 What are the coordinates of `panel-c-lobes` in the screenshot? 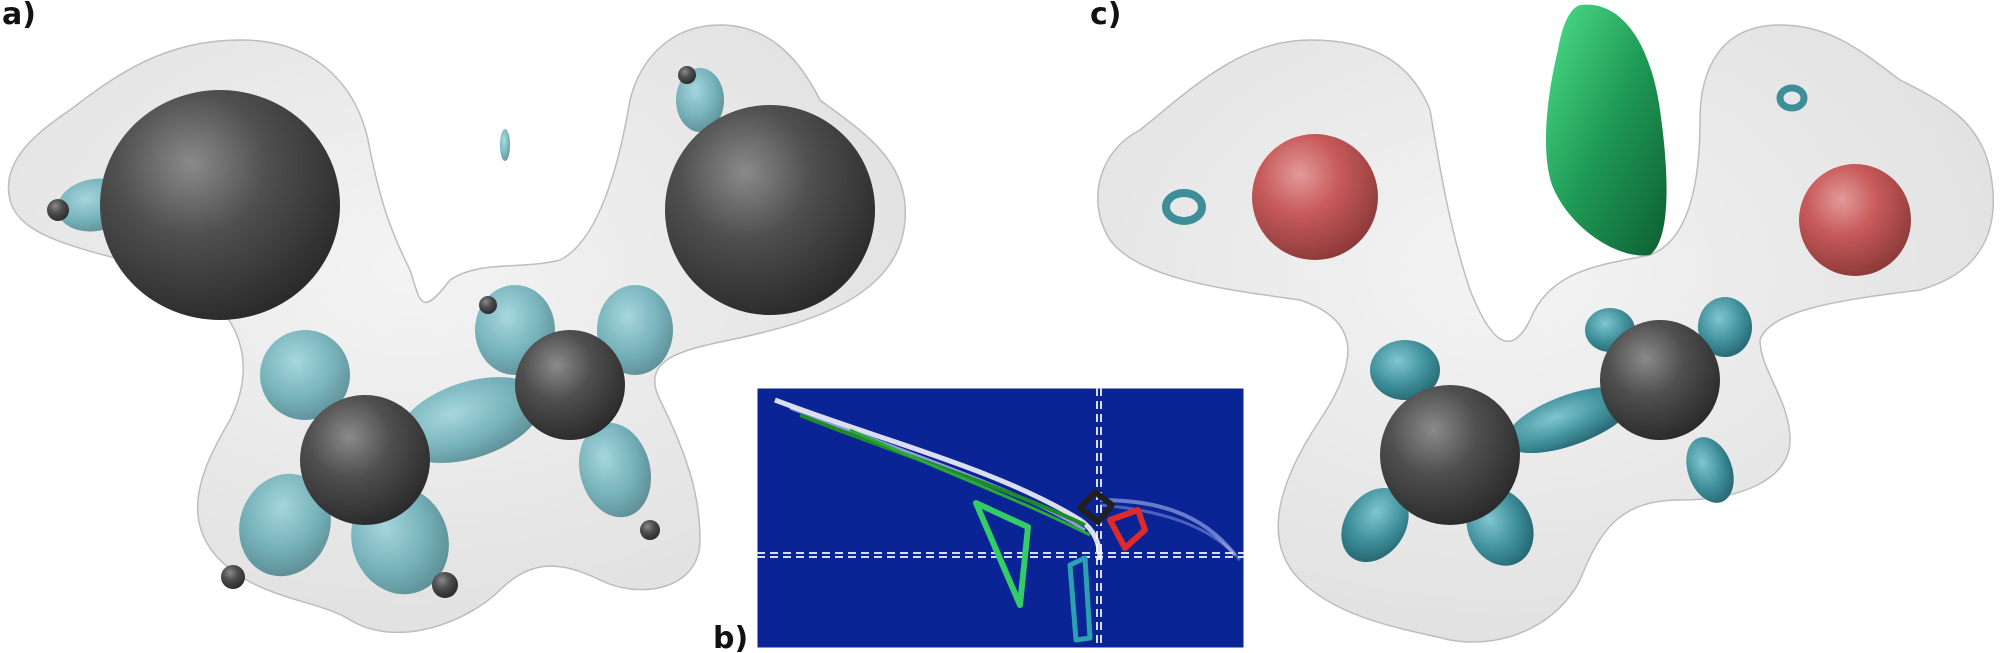 It's located at (1546, 431).